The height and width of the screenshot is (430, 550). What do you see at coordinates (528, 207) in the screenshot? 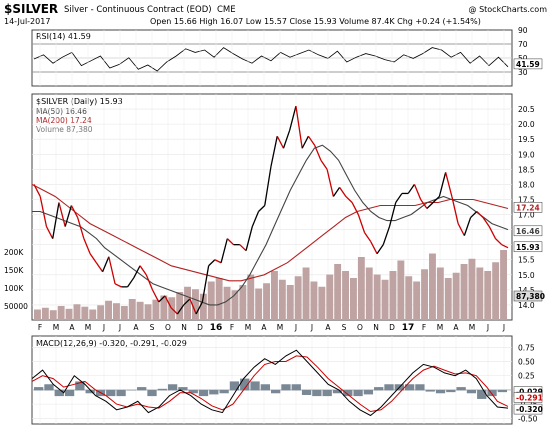
I see `ma200-last-label-box` at bounding box center [528, 207].